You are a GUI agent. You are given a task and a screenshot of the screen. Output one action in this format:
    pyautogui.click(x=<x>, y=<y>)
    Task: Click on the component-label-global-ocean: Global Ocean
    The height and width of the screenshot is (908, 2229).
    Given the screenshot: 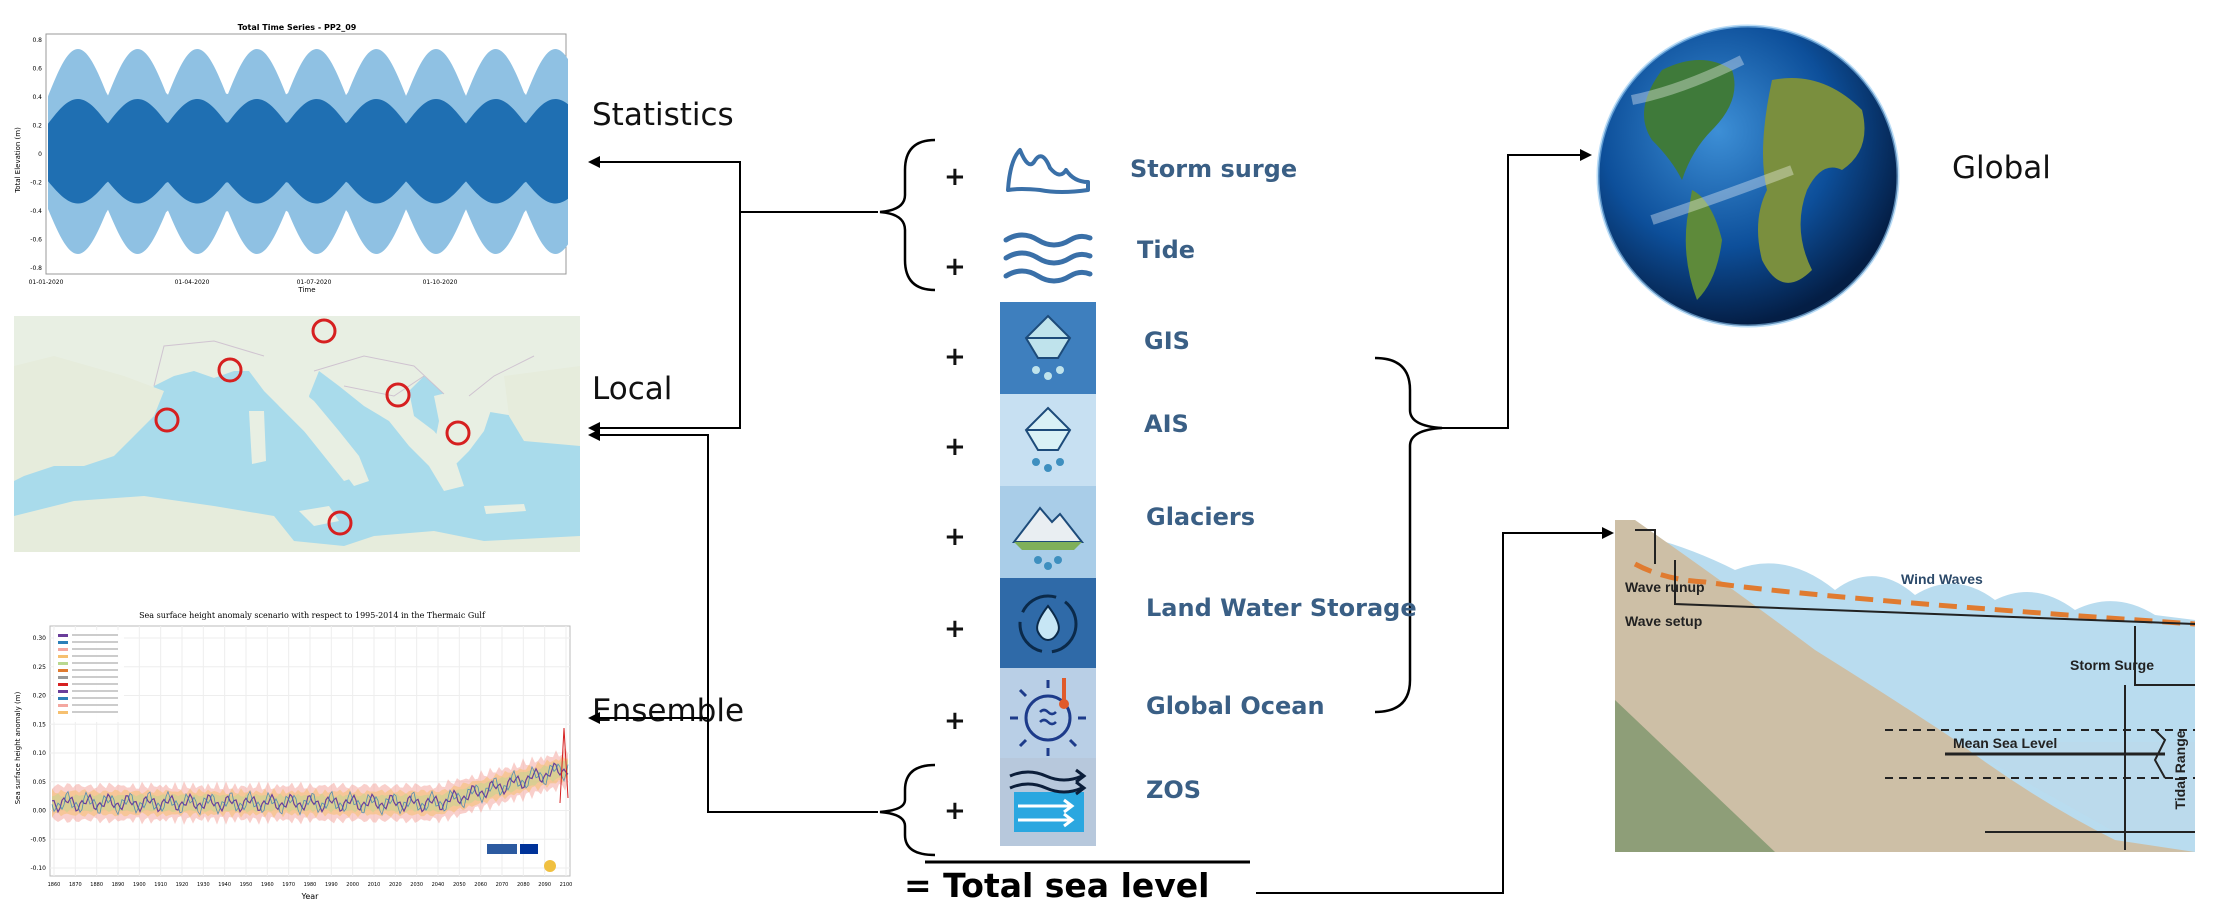 What is the action you would take?
    pyautogui.click(x=1235, y=706)
    